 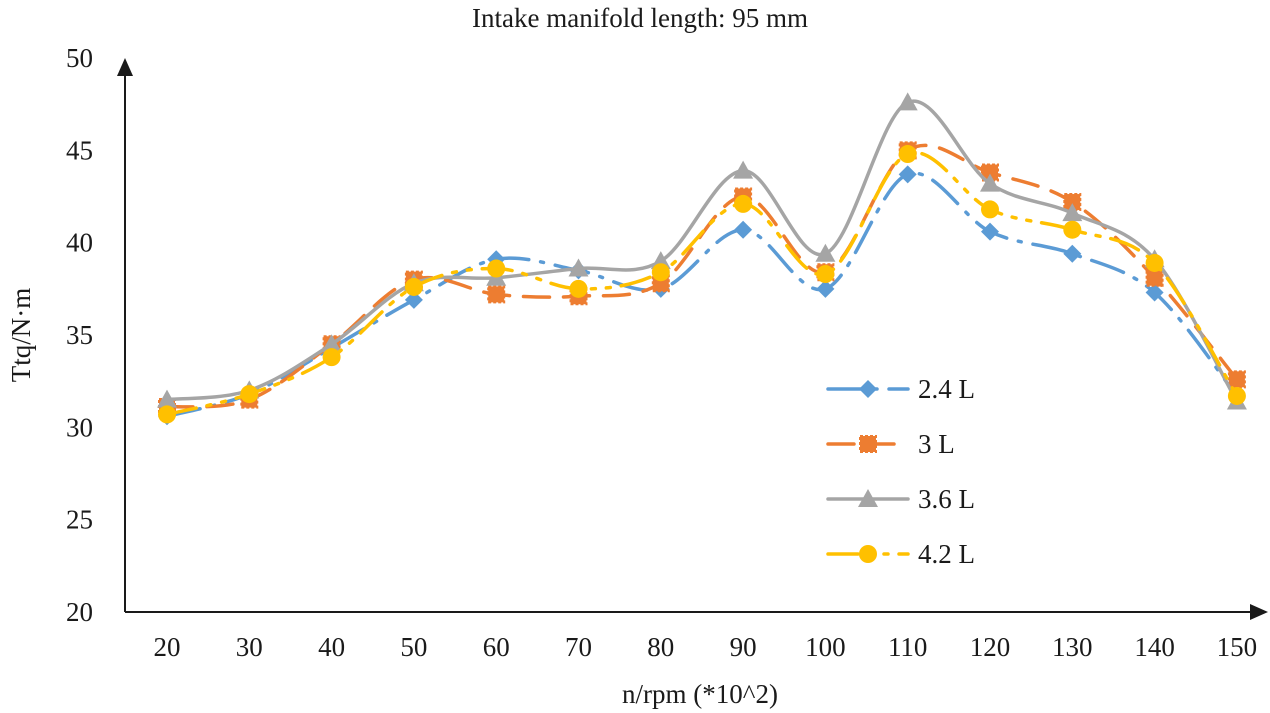 What do you see at coordinates (946, 499) in the screenshot?
I see `legend-label-3-6l: 3.6 L` at bounding box center [946, 499].